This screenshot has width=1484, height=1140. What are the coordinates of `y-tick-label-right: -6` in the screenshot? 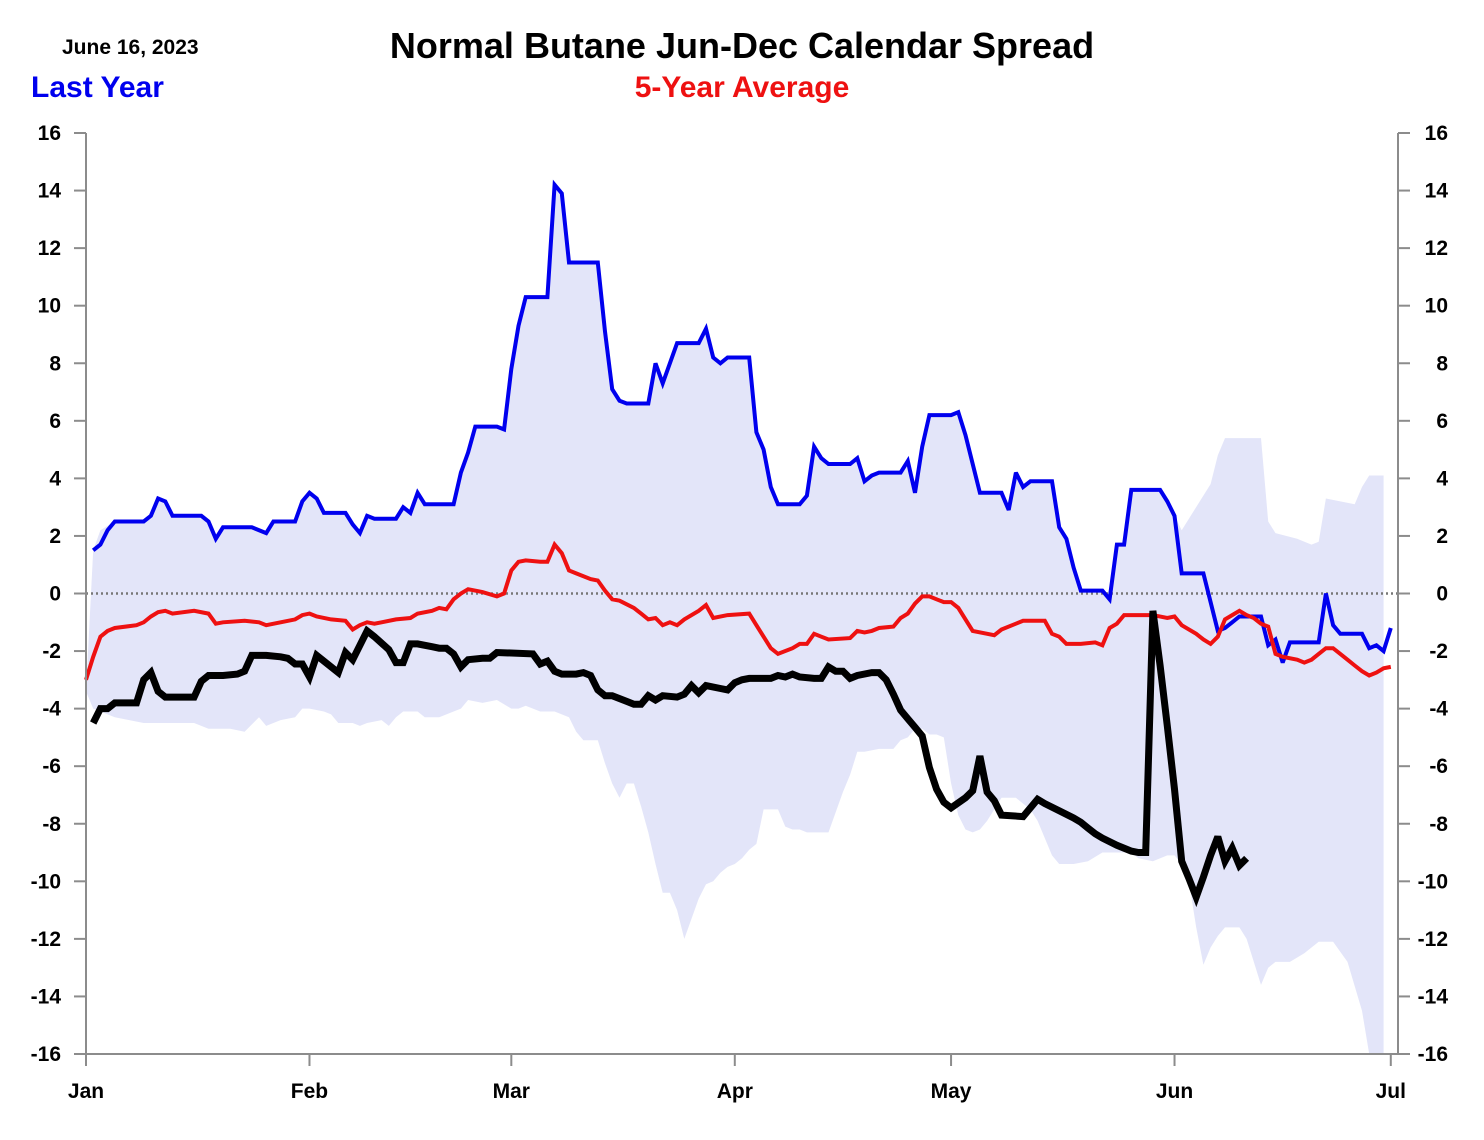 It's located at (1438, 766).